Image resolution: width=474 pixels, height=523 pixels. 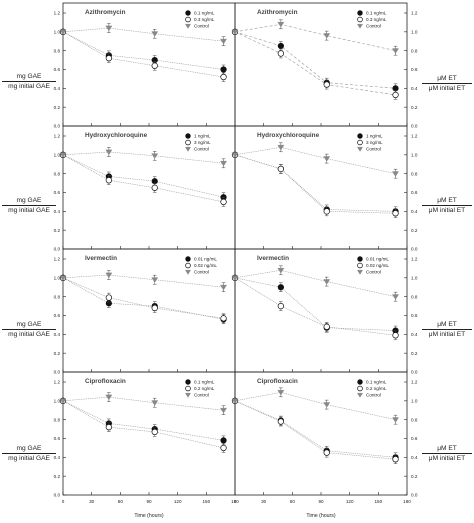 I want to click on legend-entry: 0.3 ng/mL, so click(x=376, y=19).